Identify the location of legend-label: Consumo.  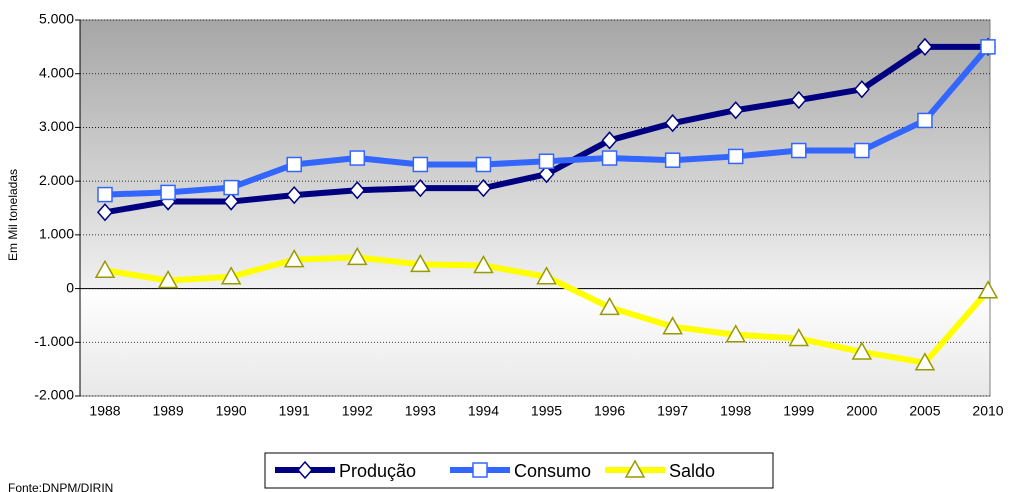
(552, 471).